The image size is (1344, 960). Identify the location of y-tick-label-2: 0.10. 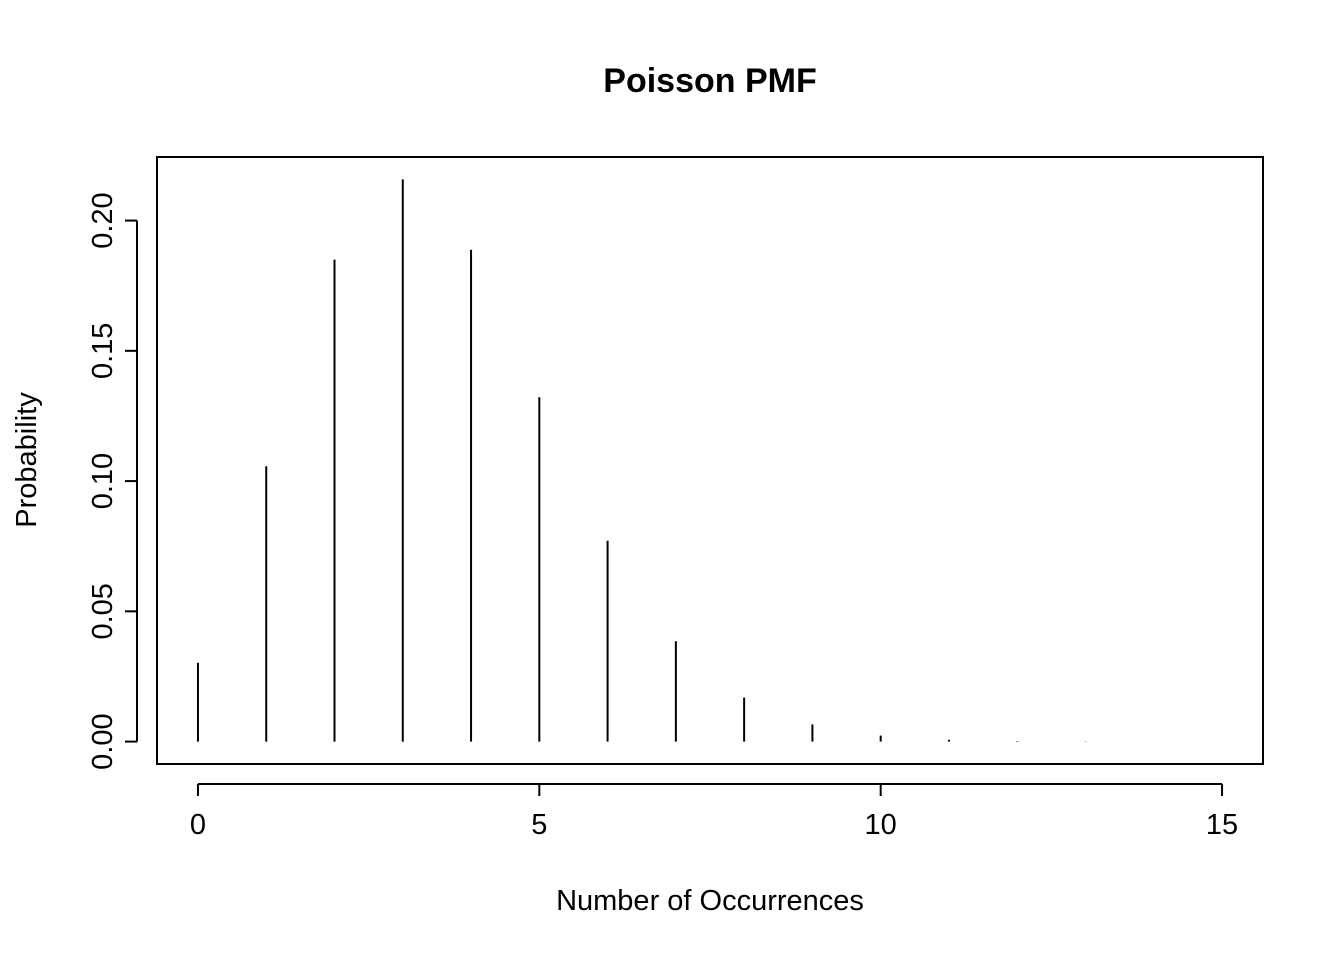
(103, 481).